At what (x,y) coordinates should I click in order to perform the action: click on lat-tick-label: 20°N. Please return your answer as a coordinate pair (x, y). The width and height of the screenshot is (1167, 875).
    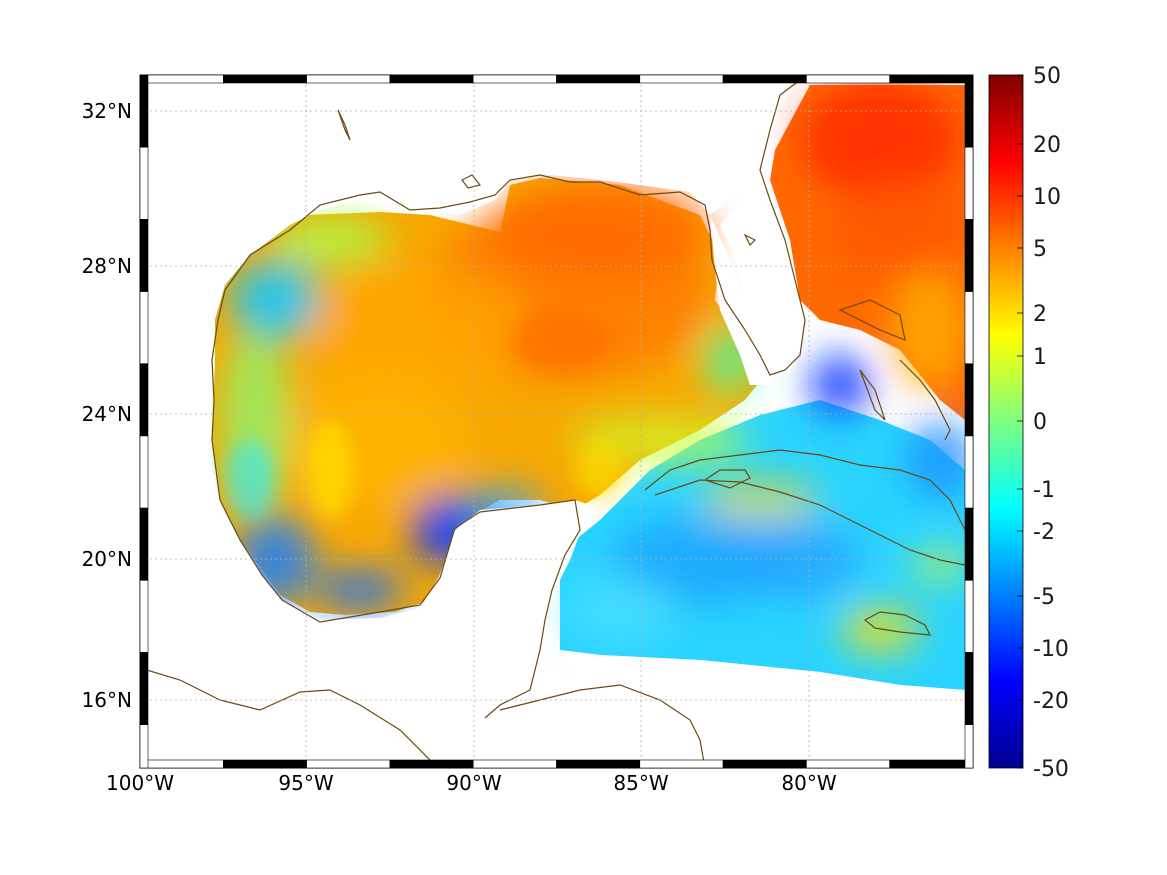
    Looking at the image, I should click on (107, 559).